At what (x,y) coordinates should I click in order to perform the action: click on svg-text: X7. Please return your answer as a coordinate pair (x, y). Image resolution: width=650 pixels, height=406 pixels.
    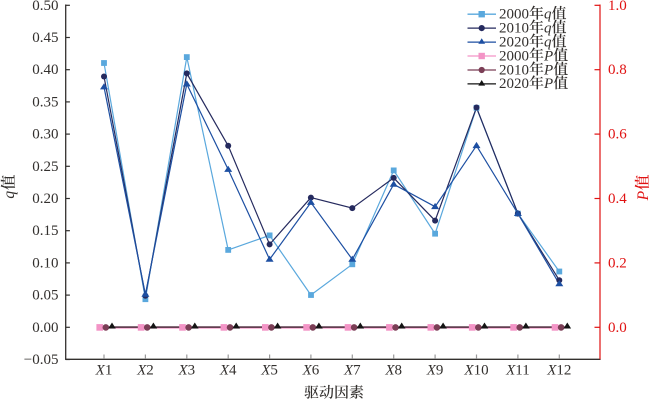
    Looking at the image, I should click on (352, 371).